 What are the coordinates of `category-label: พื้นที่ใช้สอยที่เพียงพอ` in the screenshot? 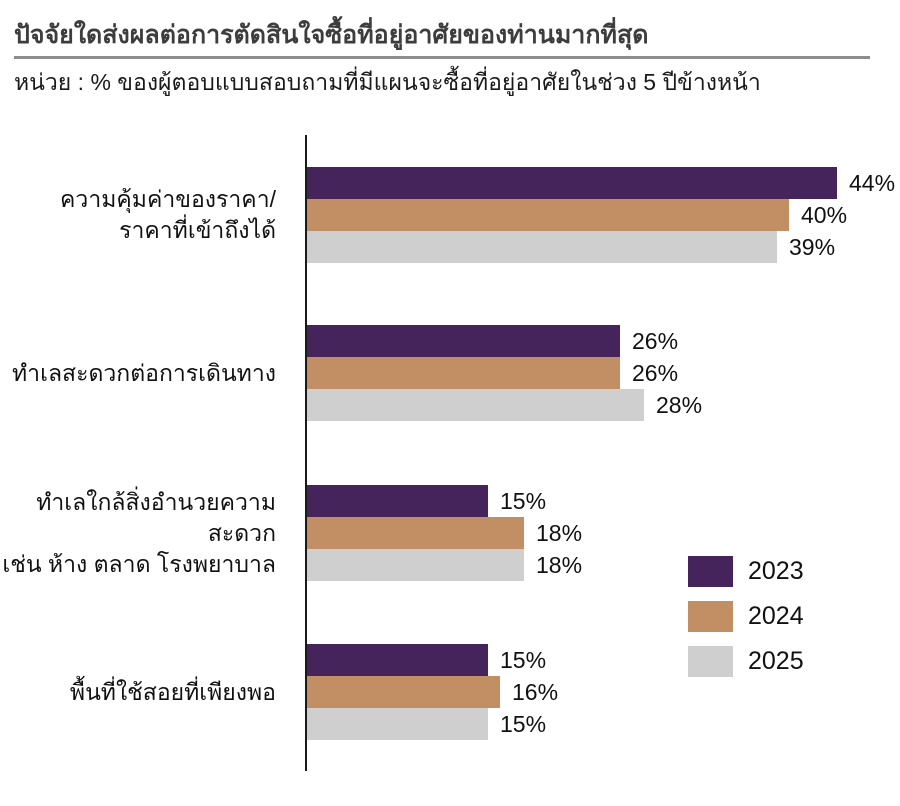 It's located at (146, 692).